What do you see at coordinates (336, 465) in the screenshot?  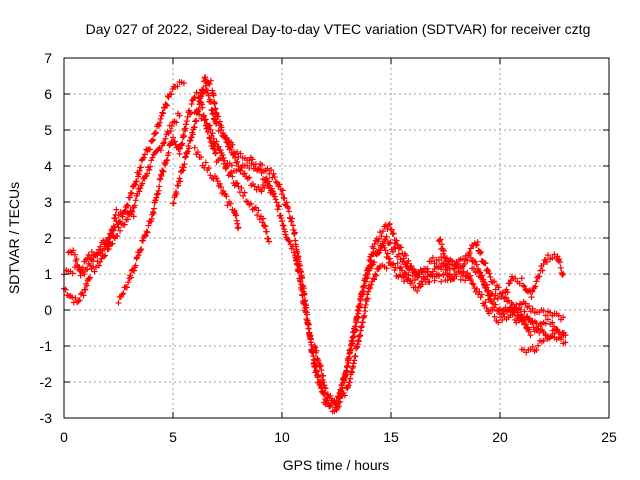 I see `x-axis-label: GPS time / hours` at bounding box center [336, 465].